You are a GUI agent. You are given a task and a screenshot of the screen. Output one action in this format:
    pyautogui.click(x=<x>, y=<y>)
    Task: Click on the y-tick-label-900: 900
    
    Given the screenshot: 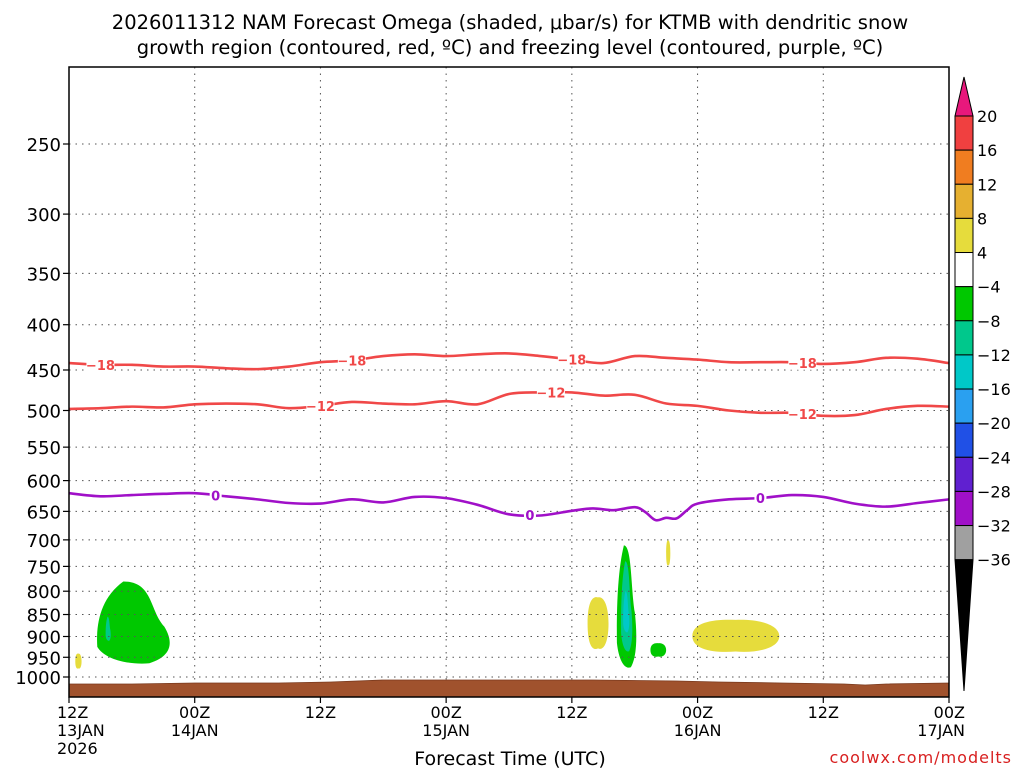 What is the action you would take?
    pyautogui.click(x=44, y=637)
    